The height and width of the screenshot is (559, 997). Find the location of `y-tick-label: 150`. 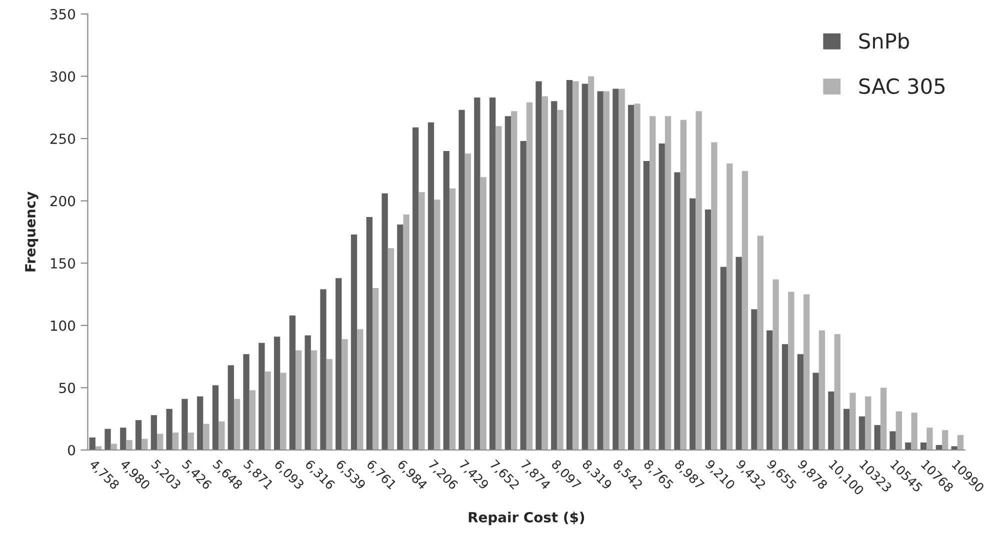

y-tick-label: 150 is located at coordinates (63, 263).